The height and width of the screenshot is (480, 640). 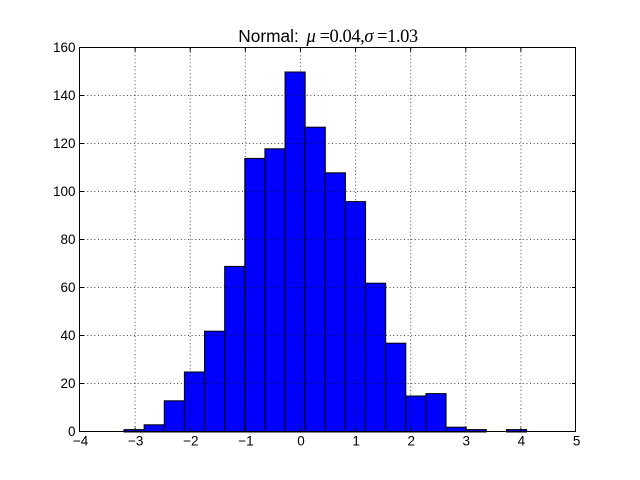 I want to click on svg-text: 140, so click(x=64, y=95).